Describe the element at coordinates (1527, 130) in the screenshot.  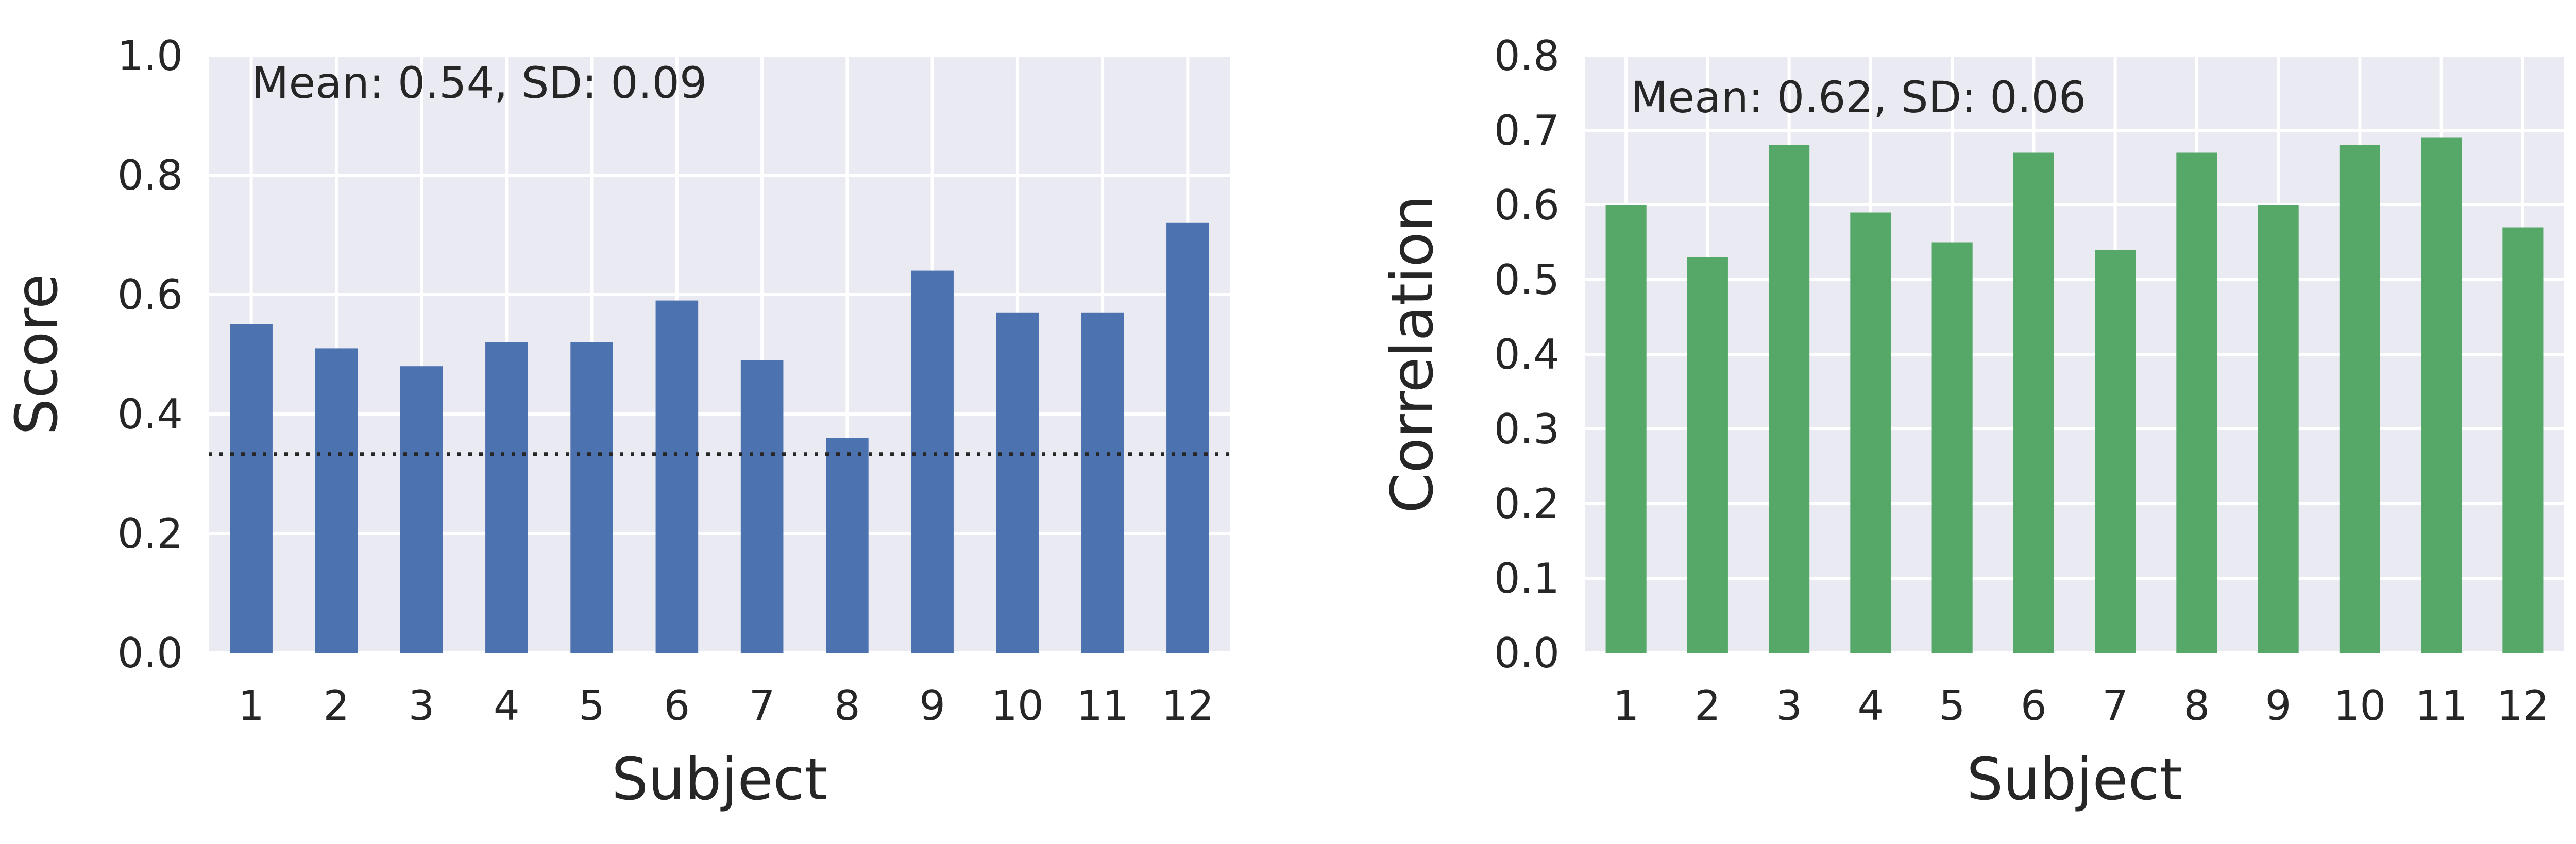
I see `y-tick-label: 0.7` at that location.